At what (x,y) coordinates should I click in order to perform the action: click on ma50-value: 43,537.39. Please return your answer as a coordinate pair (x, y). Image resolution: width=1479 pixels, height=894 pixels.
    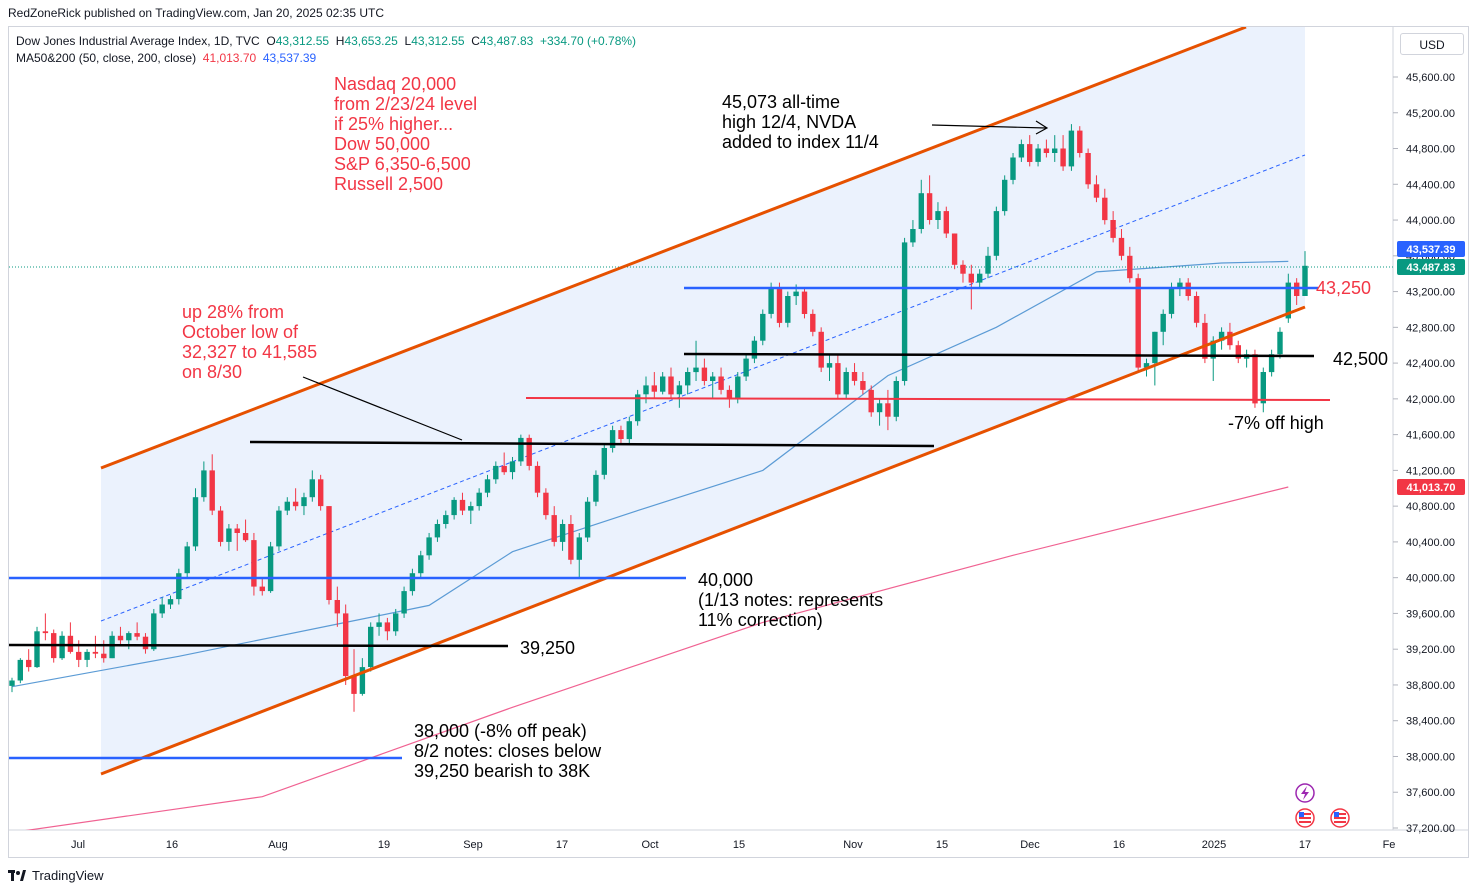
    Looking at the image, I should click on (289, 58).